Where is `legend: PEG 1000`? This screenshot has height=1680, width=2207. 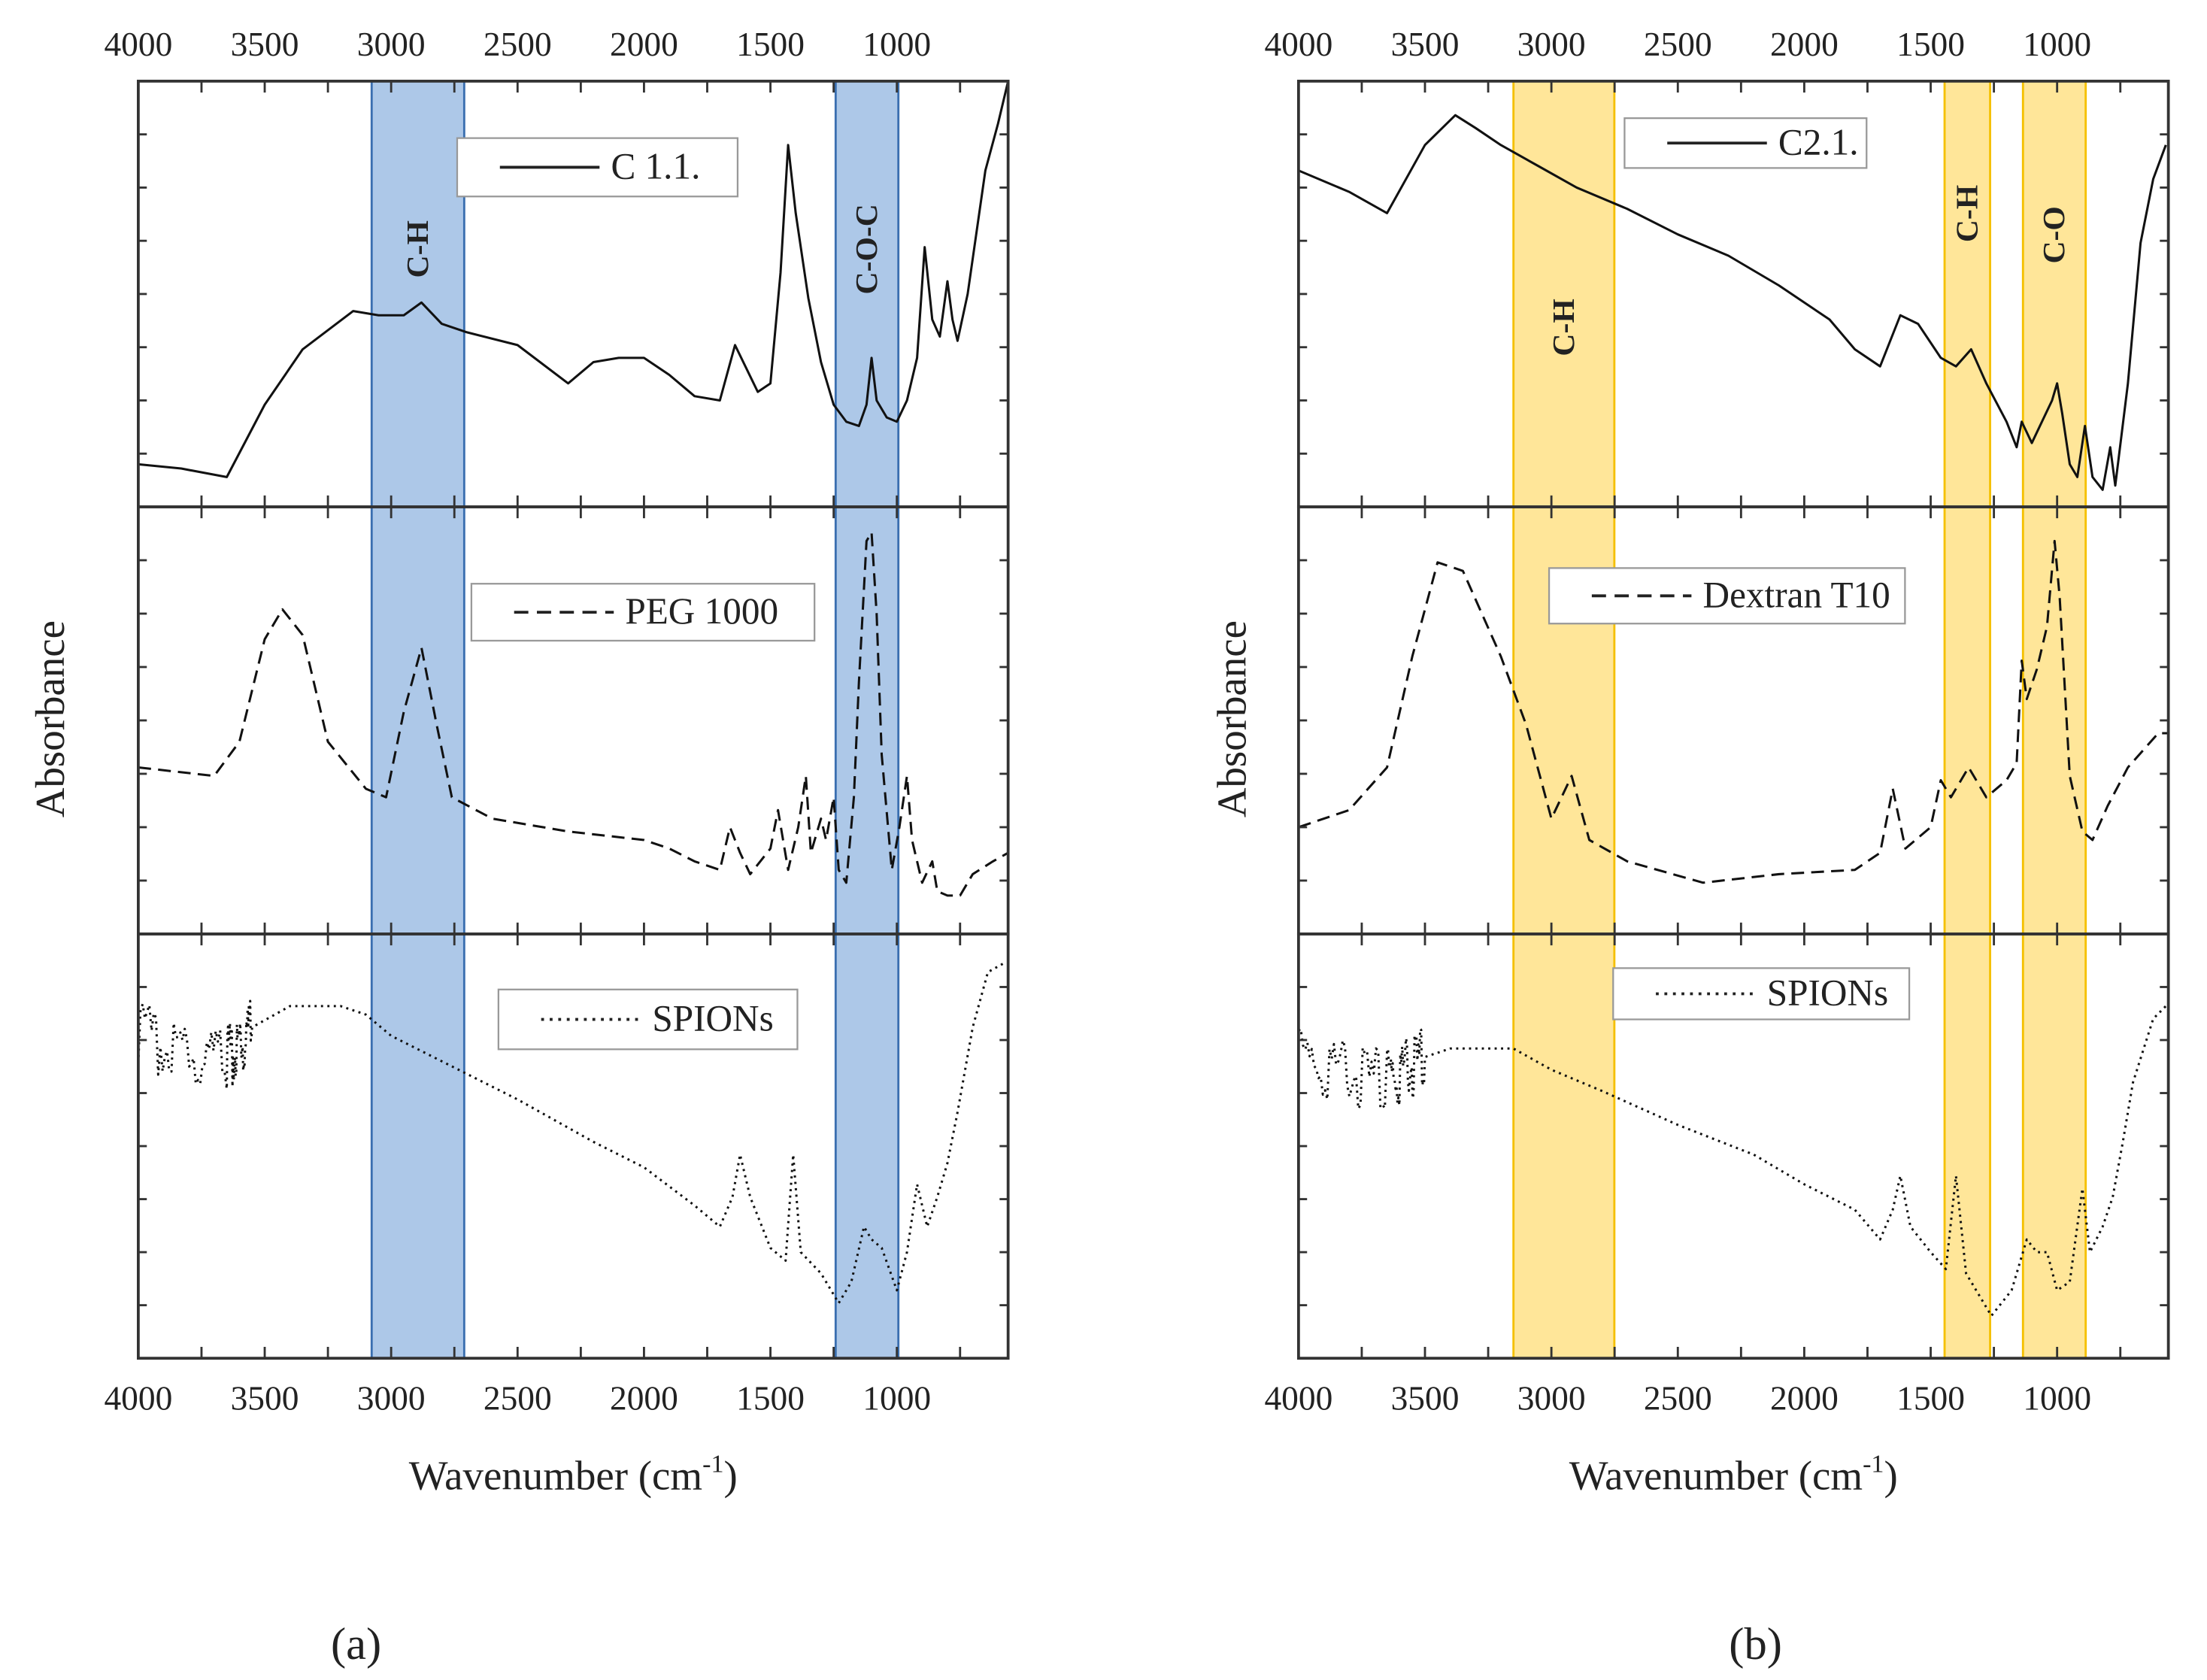
legend: PEG 1000 is located at coordinates (643, 612).